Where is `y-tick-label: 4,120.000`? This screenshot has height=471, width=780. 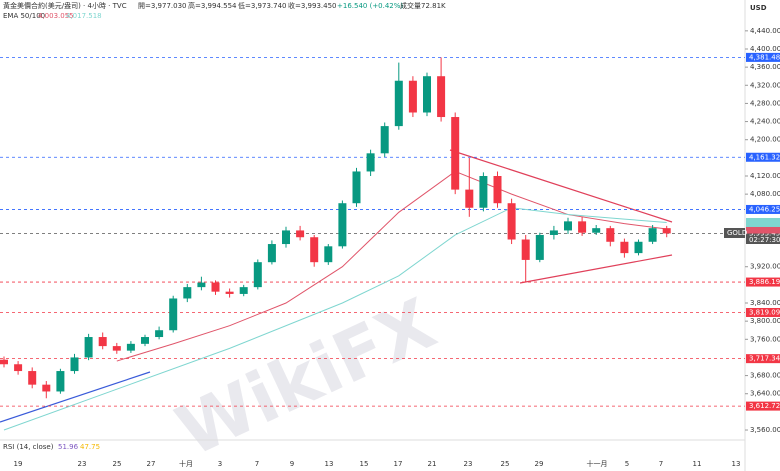 y-tick-label: 4,120.000 is located at coordinates (765, 176).